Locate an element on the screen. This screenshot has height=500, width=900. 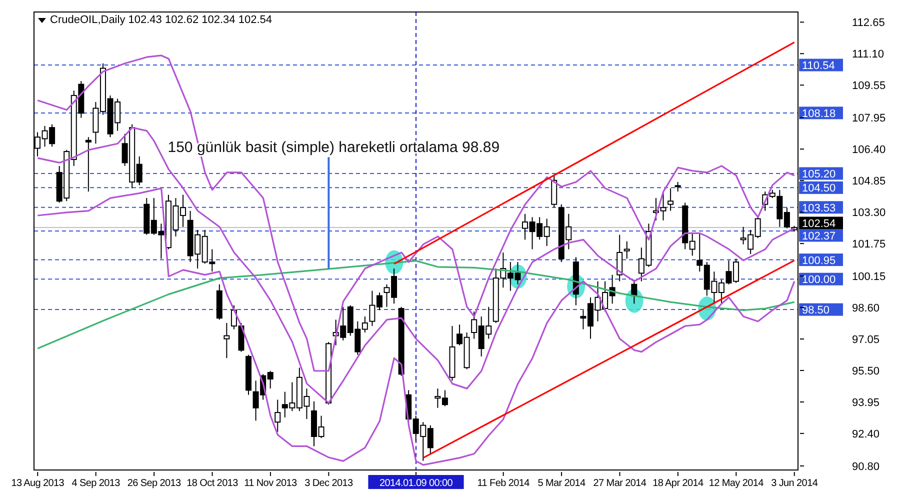
y-tick-label: 104.85 is located at coordinates (869, 182).